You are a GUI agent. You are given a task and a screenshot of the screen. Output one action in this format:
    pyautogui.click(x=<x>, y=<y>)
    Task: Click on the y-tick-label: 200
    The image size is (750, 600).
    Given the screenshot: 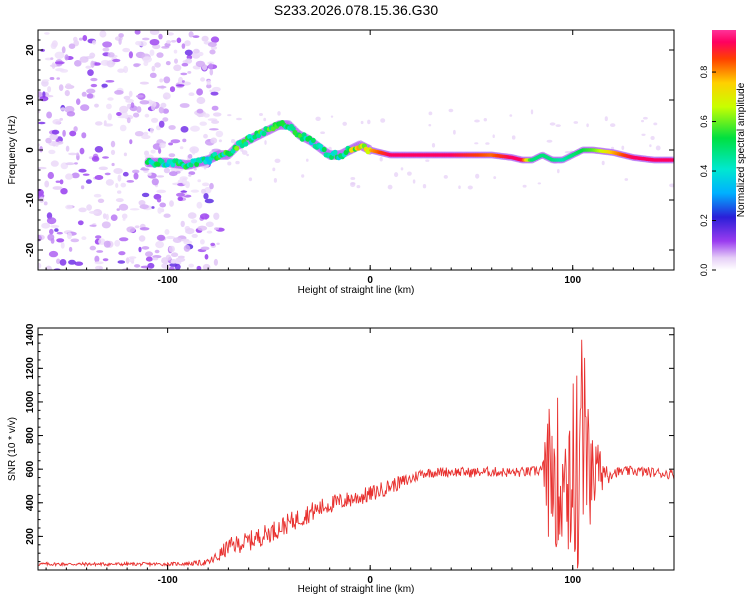 What is the action you would take?
    pyautogui.click(x=30, y=536)
    